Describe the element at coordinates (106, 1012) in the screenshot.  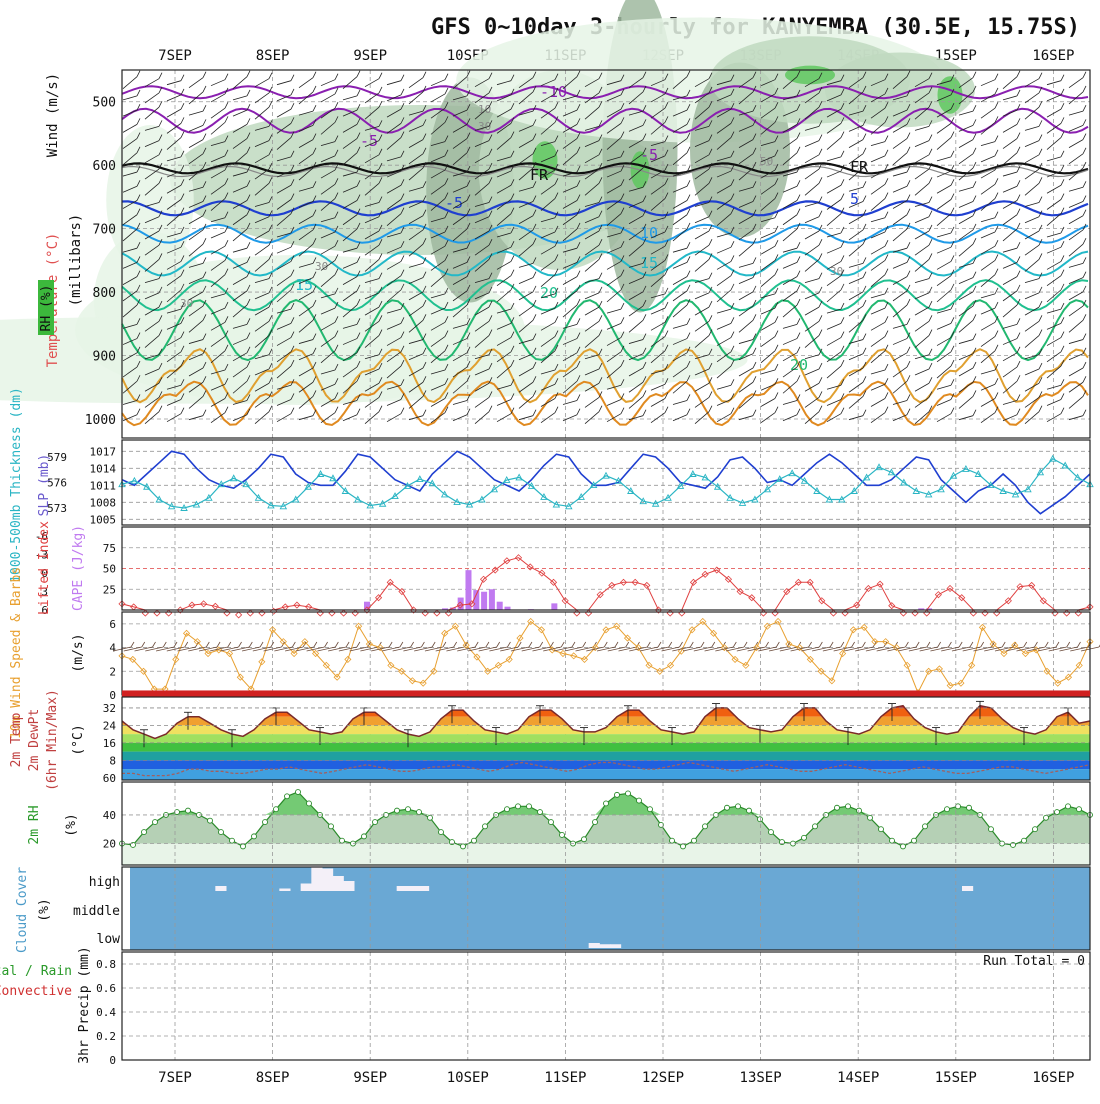
I see `precip-tick-label: 0.4` at that location.